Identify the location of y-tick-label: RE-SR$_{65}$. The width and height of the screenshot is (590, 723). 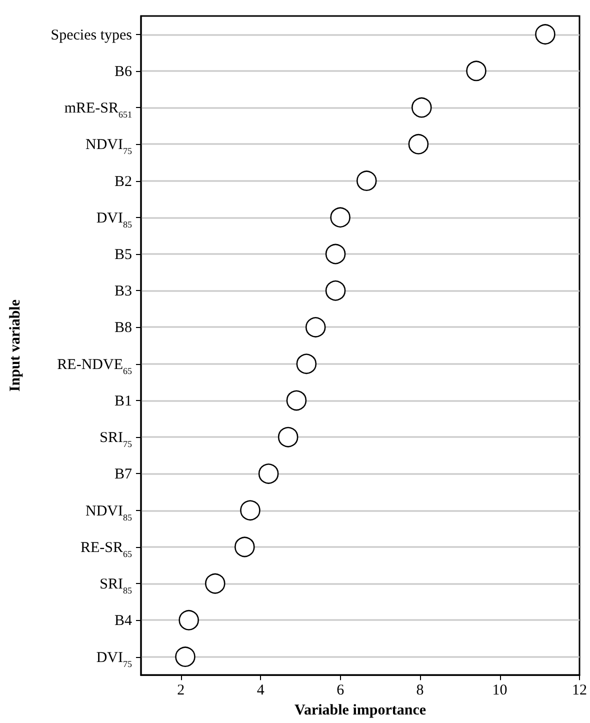
(106, 549).